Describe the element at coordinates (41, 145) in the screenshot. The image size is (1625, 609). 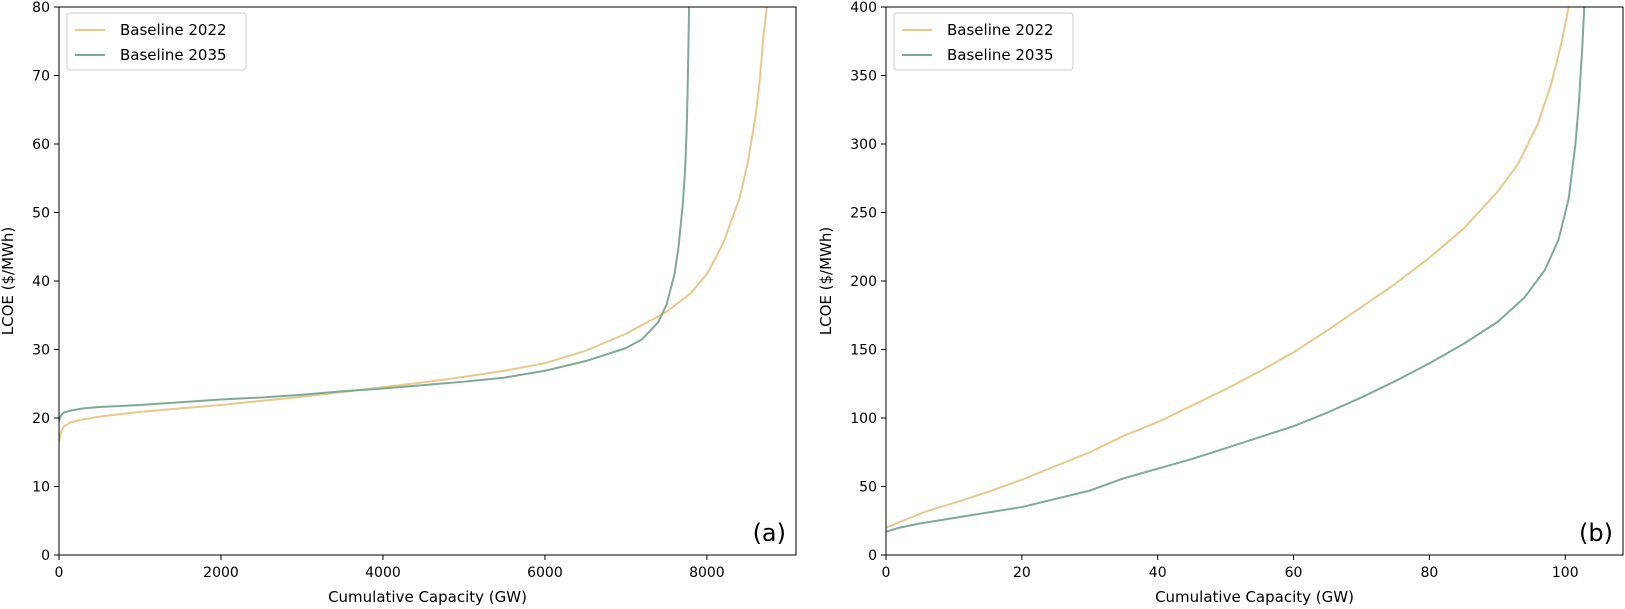
I see `y-tick-label: 60` at that location.